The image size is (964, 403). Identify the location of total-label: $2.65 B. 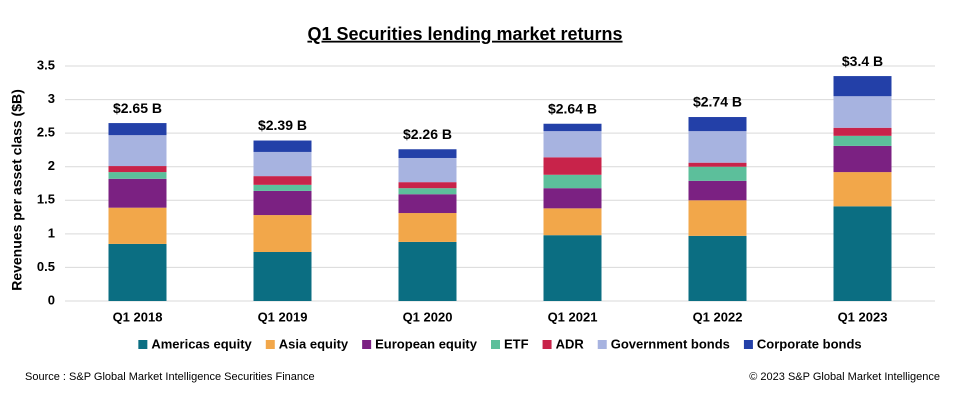
(137, 108).